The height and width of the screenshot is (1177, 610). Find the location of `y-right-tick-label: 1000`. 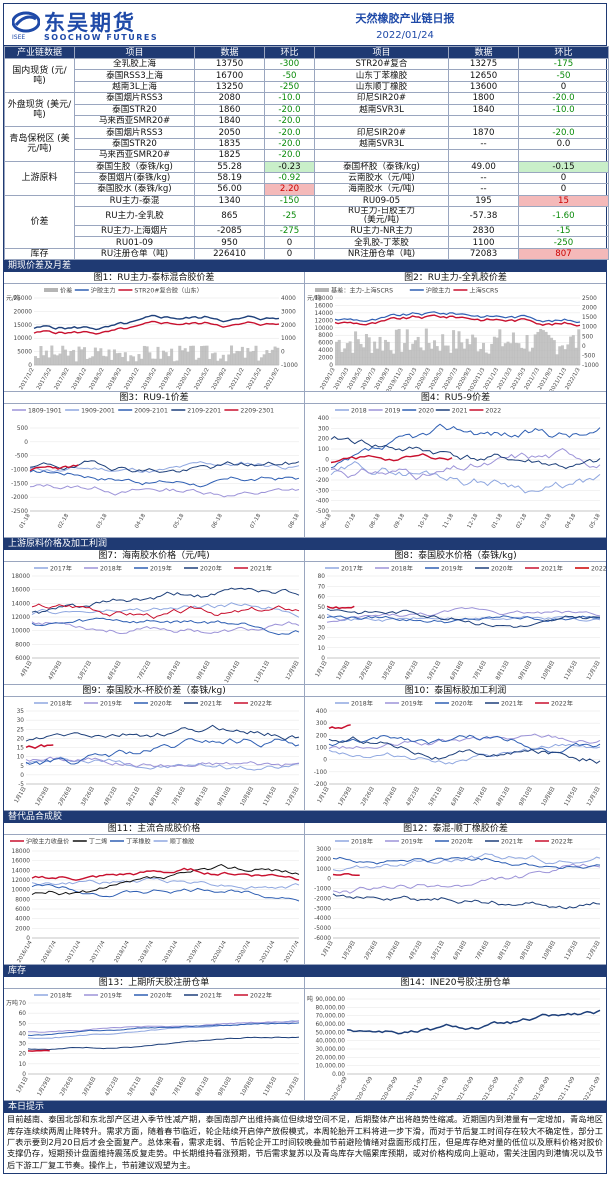

y-right-tick-label: 1000 is located at coordinates (589, 328).